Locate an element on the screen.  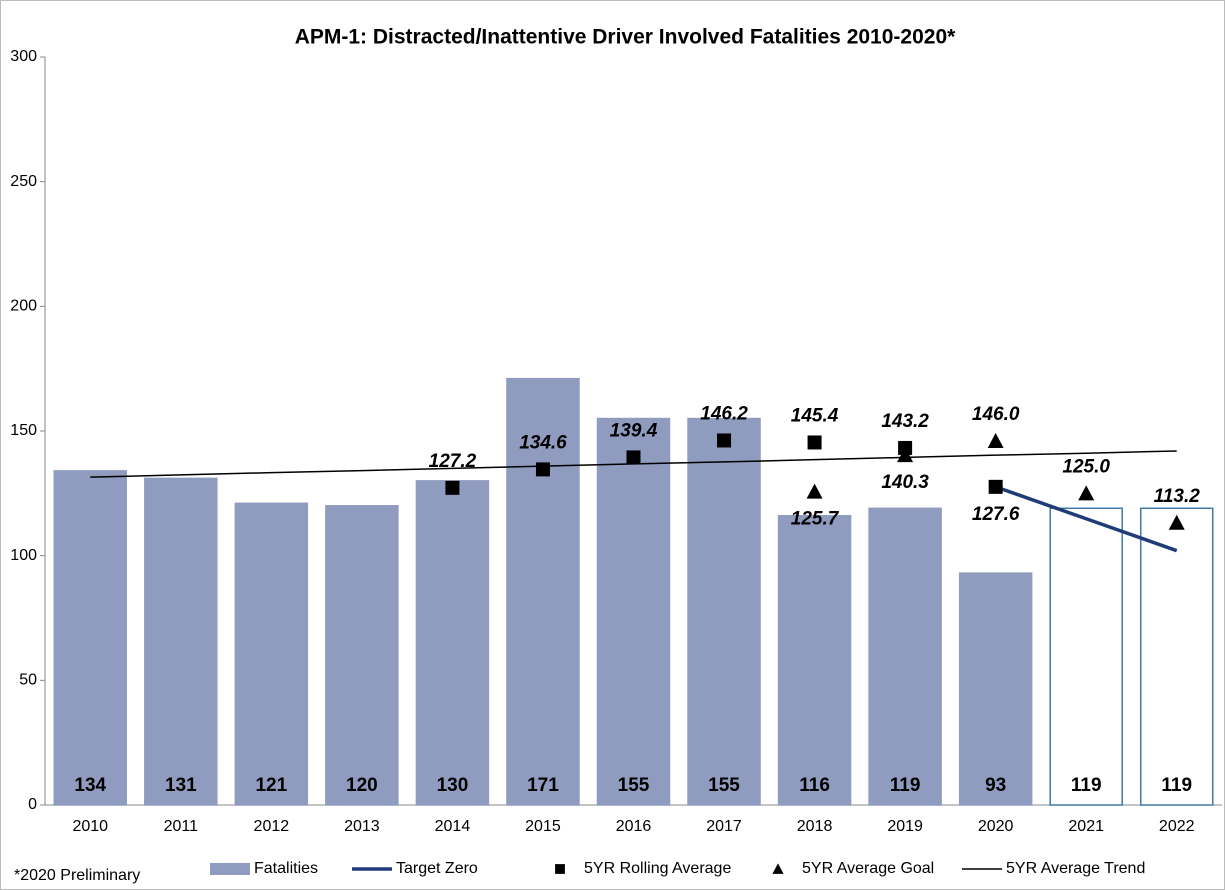
y-tick-label: 300 is located at coordinates (23, 56).